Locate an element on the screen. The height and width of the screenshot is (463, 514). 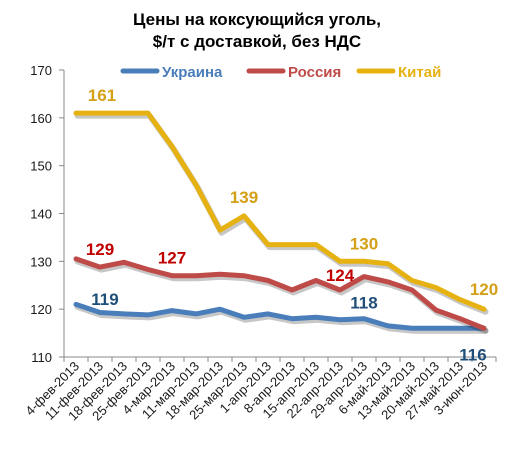
chart-title-line-1: Цены на коксующийся уголь, is located at coordinates (257, 19).